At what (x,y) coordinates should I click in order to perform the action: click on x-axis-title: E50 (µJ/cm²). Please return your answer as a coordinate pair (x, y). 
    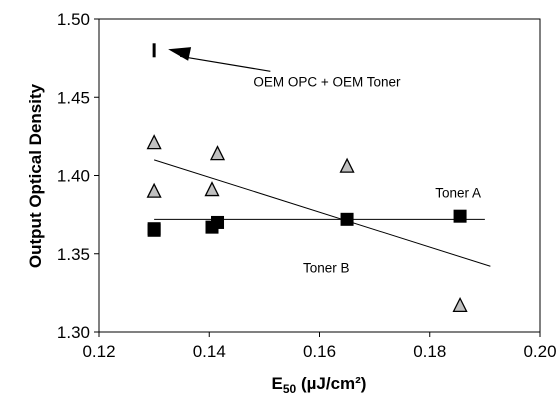
    Looking at the image, I should click on (319, 385).